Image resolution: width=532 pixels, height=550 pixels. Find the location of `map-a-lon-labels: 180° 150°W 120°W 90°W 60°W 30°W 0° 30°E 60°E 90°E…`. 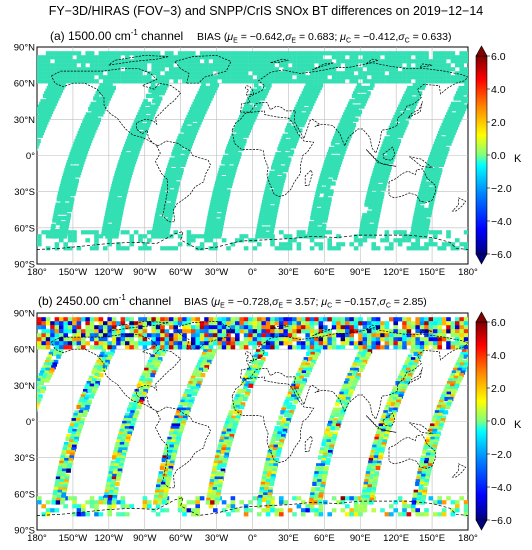

map-a-lon-labels: 180° 150°W 120°W 90°W 60°W 30°W 0° 30°E 60°E 90°E… is located at coordinates (252, 272).